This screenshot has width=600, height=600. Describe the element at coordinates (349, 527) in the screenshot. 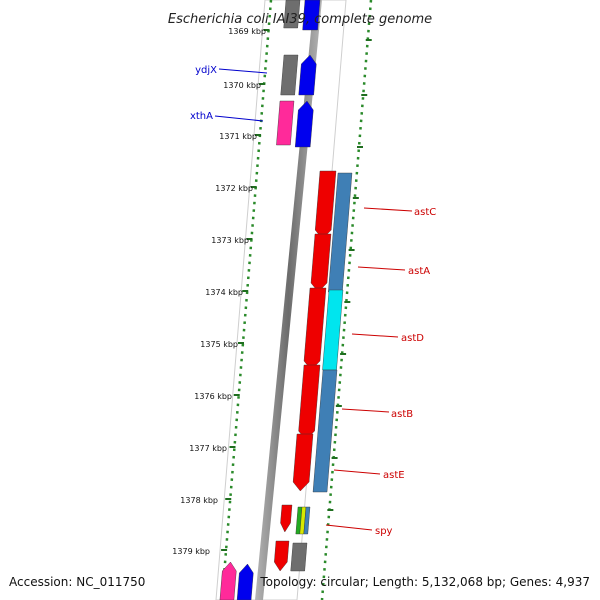

I see `leader-spy` at that location.